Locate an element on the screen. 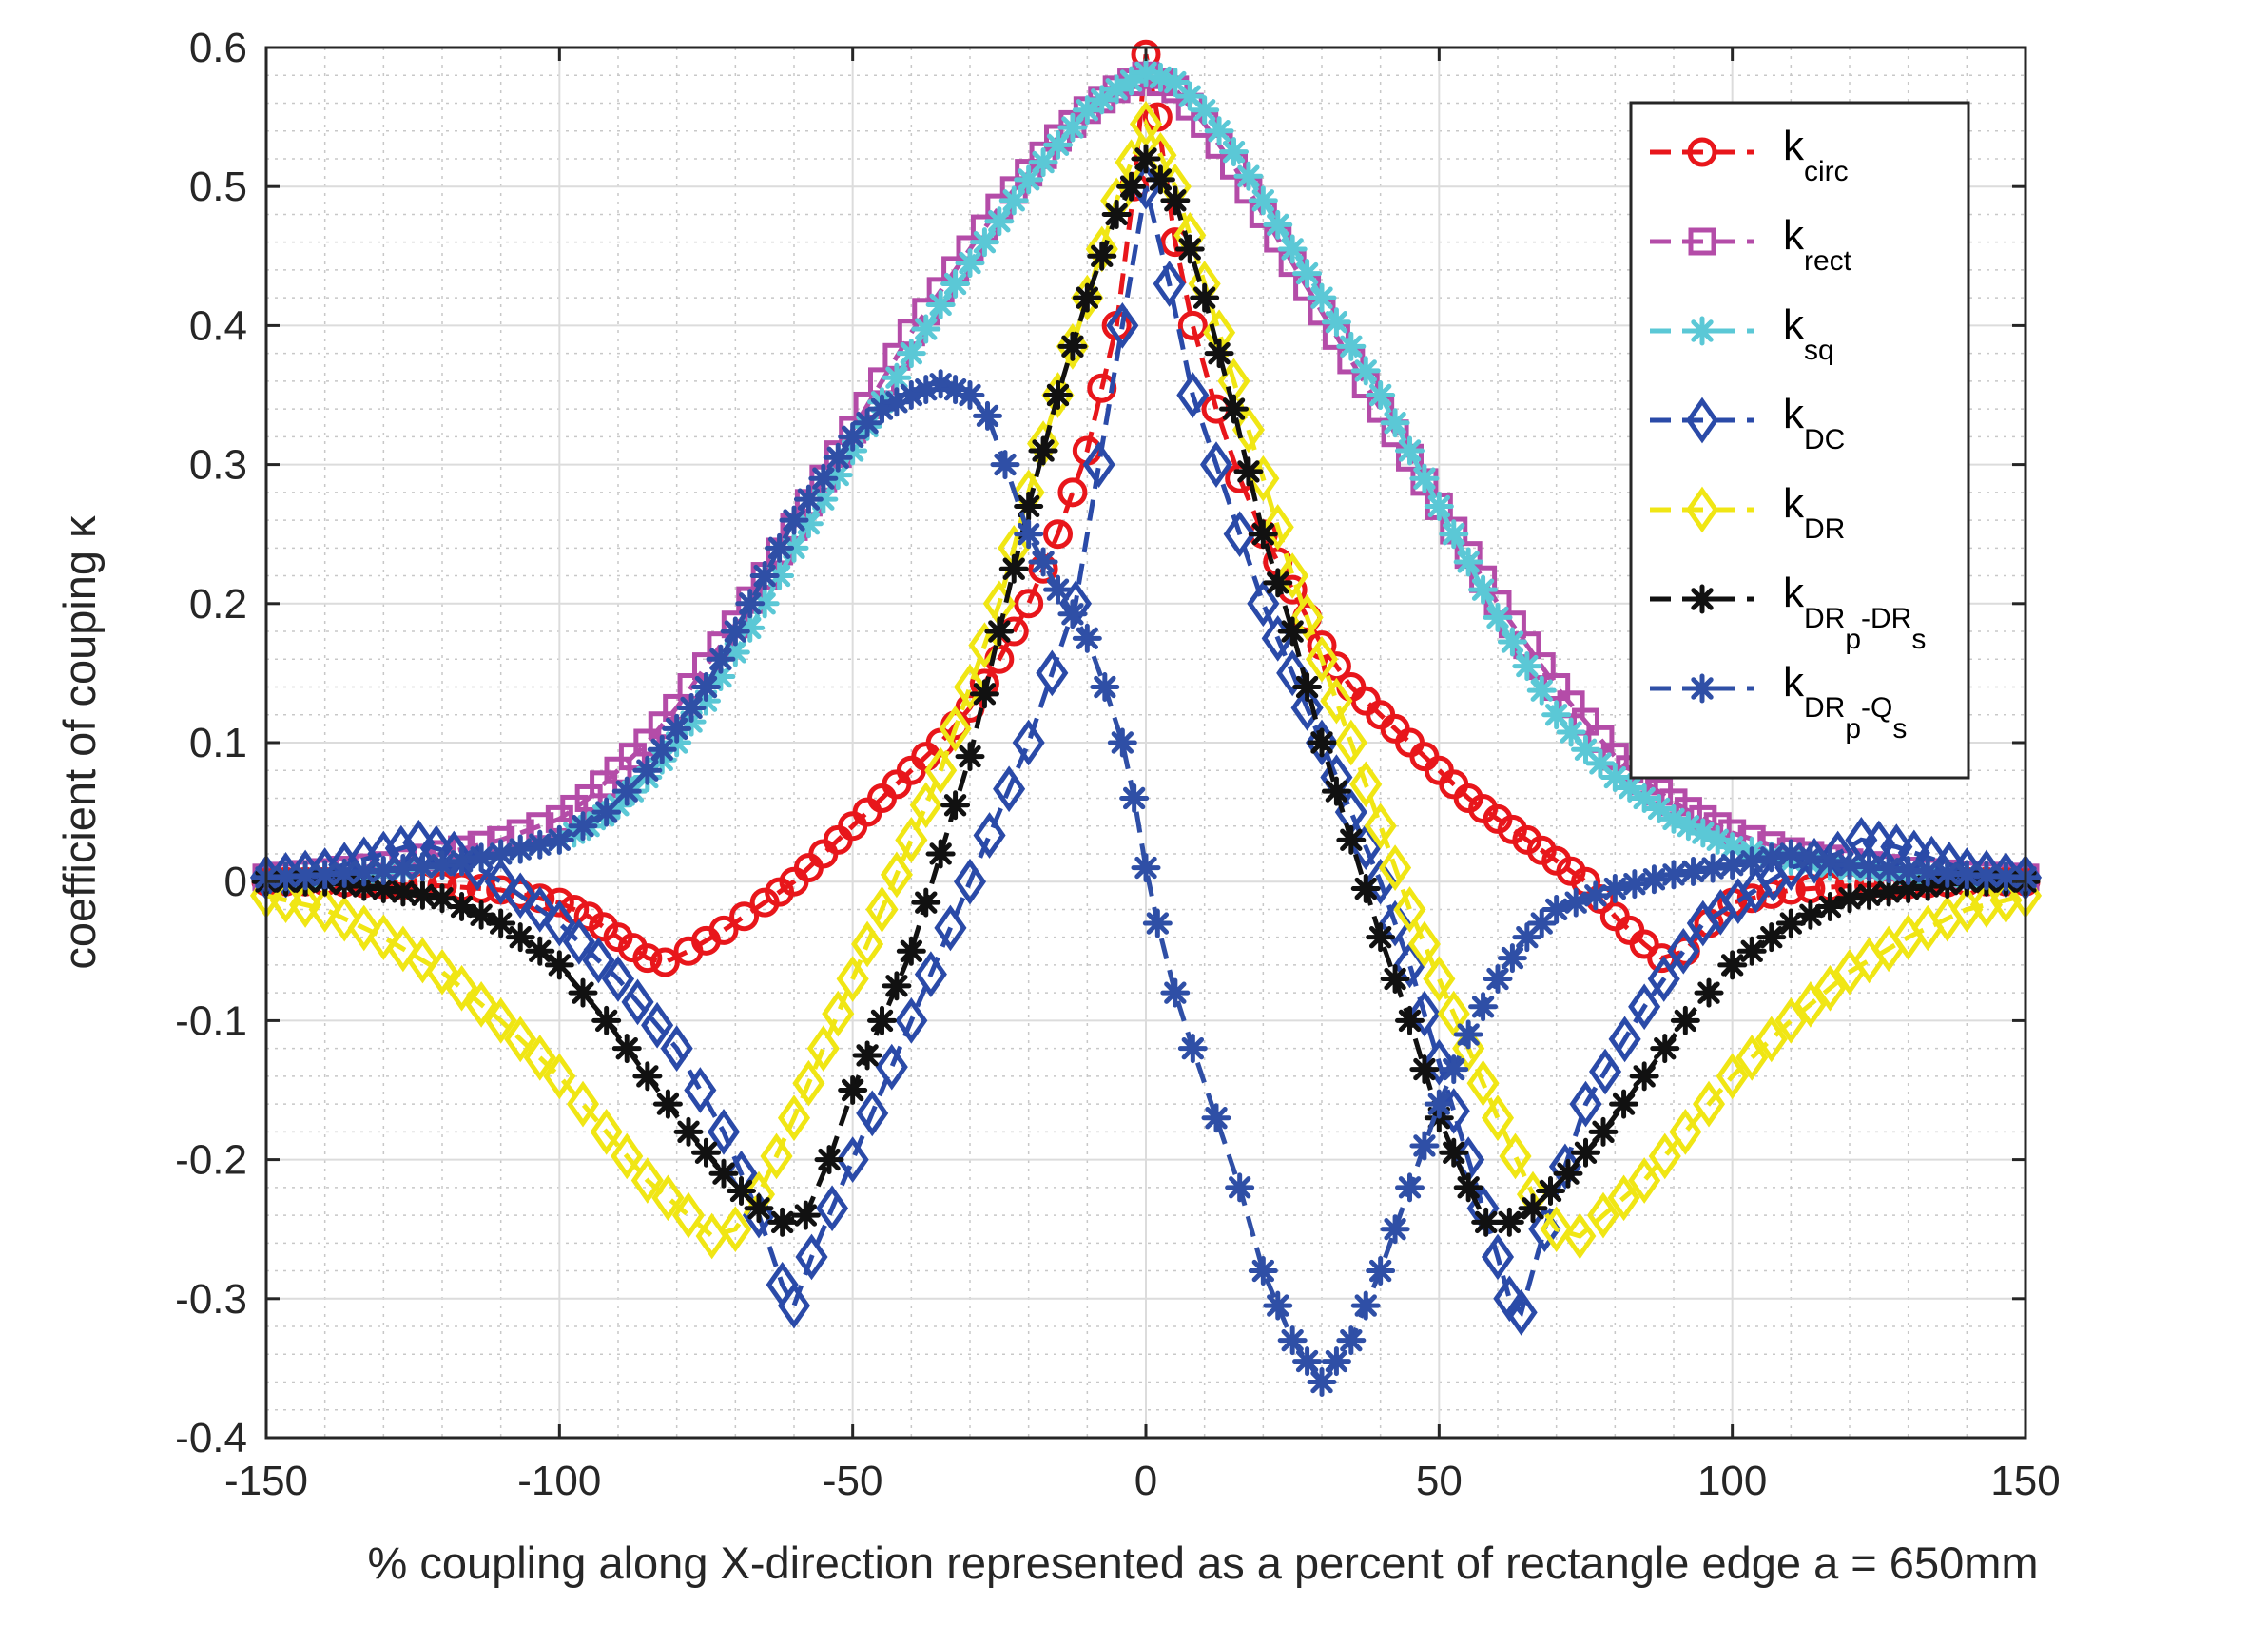 The width and height of the screenshot is (2268, 1625). legend-item-k_DC: kDC is located at coordinates (1748, 423).